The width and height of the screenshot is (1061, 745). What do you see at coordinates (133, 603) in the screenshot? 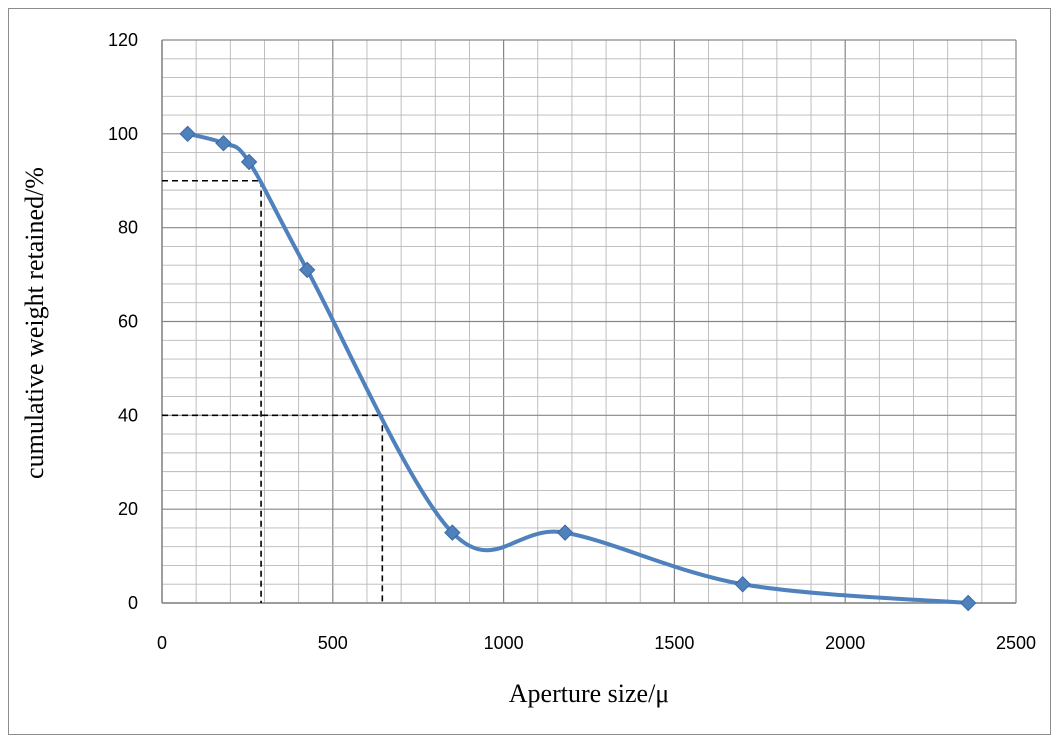
I see `y-tick-label: 0` at bounding box center [133, 603].